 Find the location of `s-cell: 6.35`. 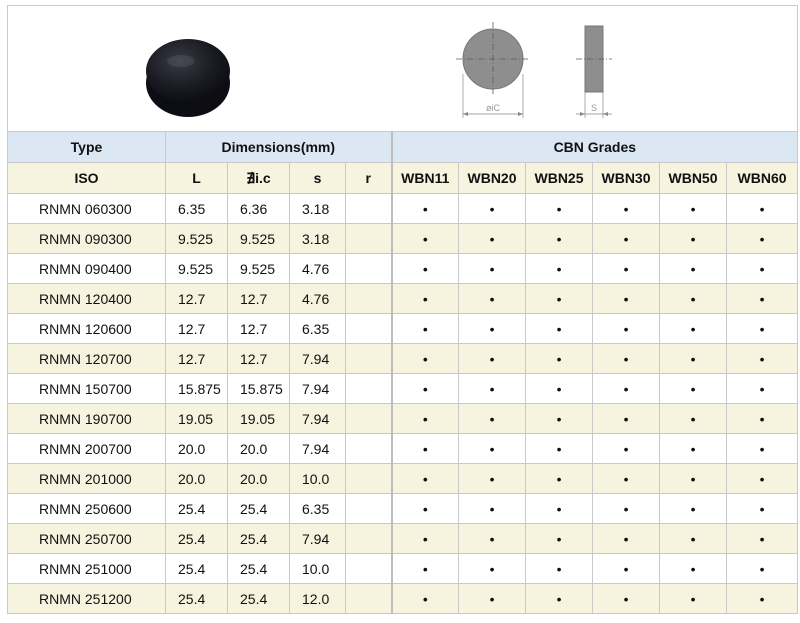

s-cell: 6.35 is located at coordinates (317, 328).